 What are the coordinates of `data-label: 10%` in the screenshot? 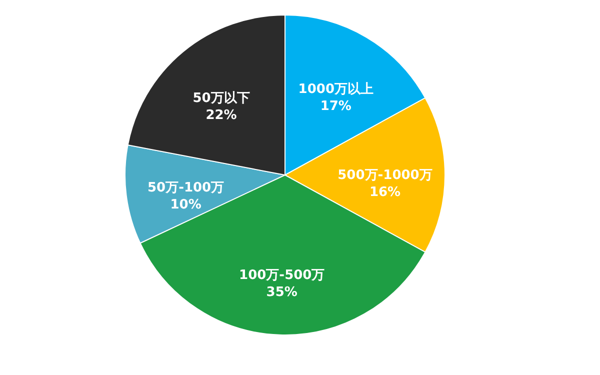 It's located at (186, 205).